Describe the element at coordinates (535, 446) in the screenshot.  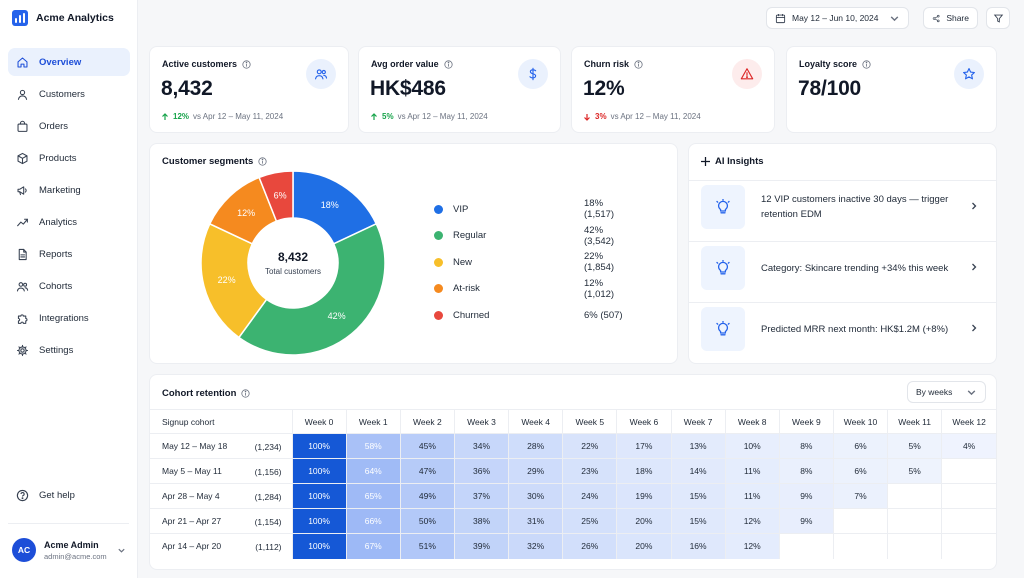
I see `retention-cell: 28%` at that location.